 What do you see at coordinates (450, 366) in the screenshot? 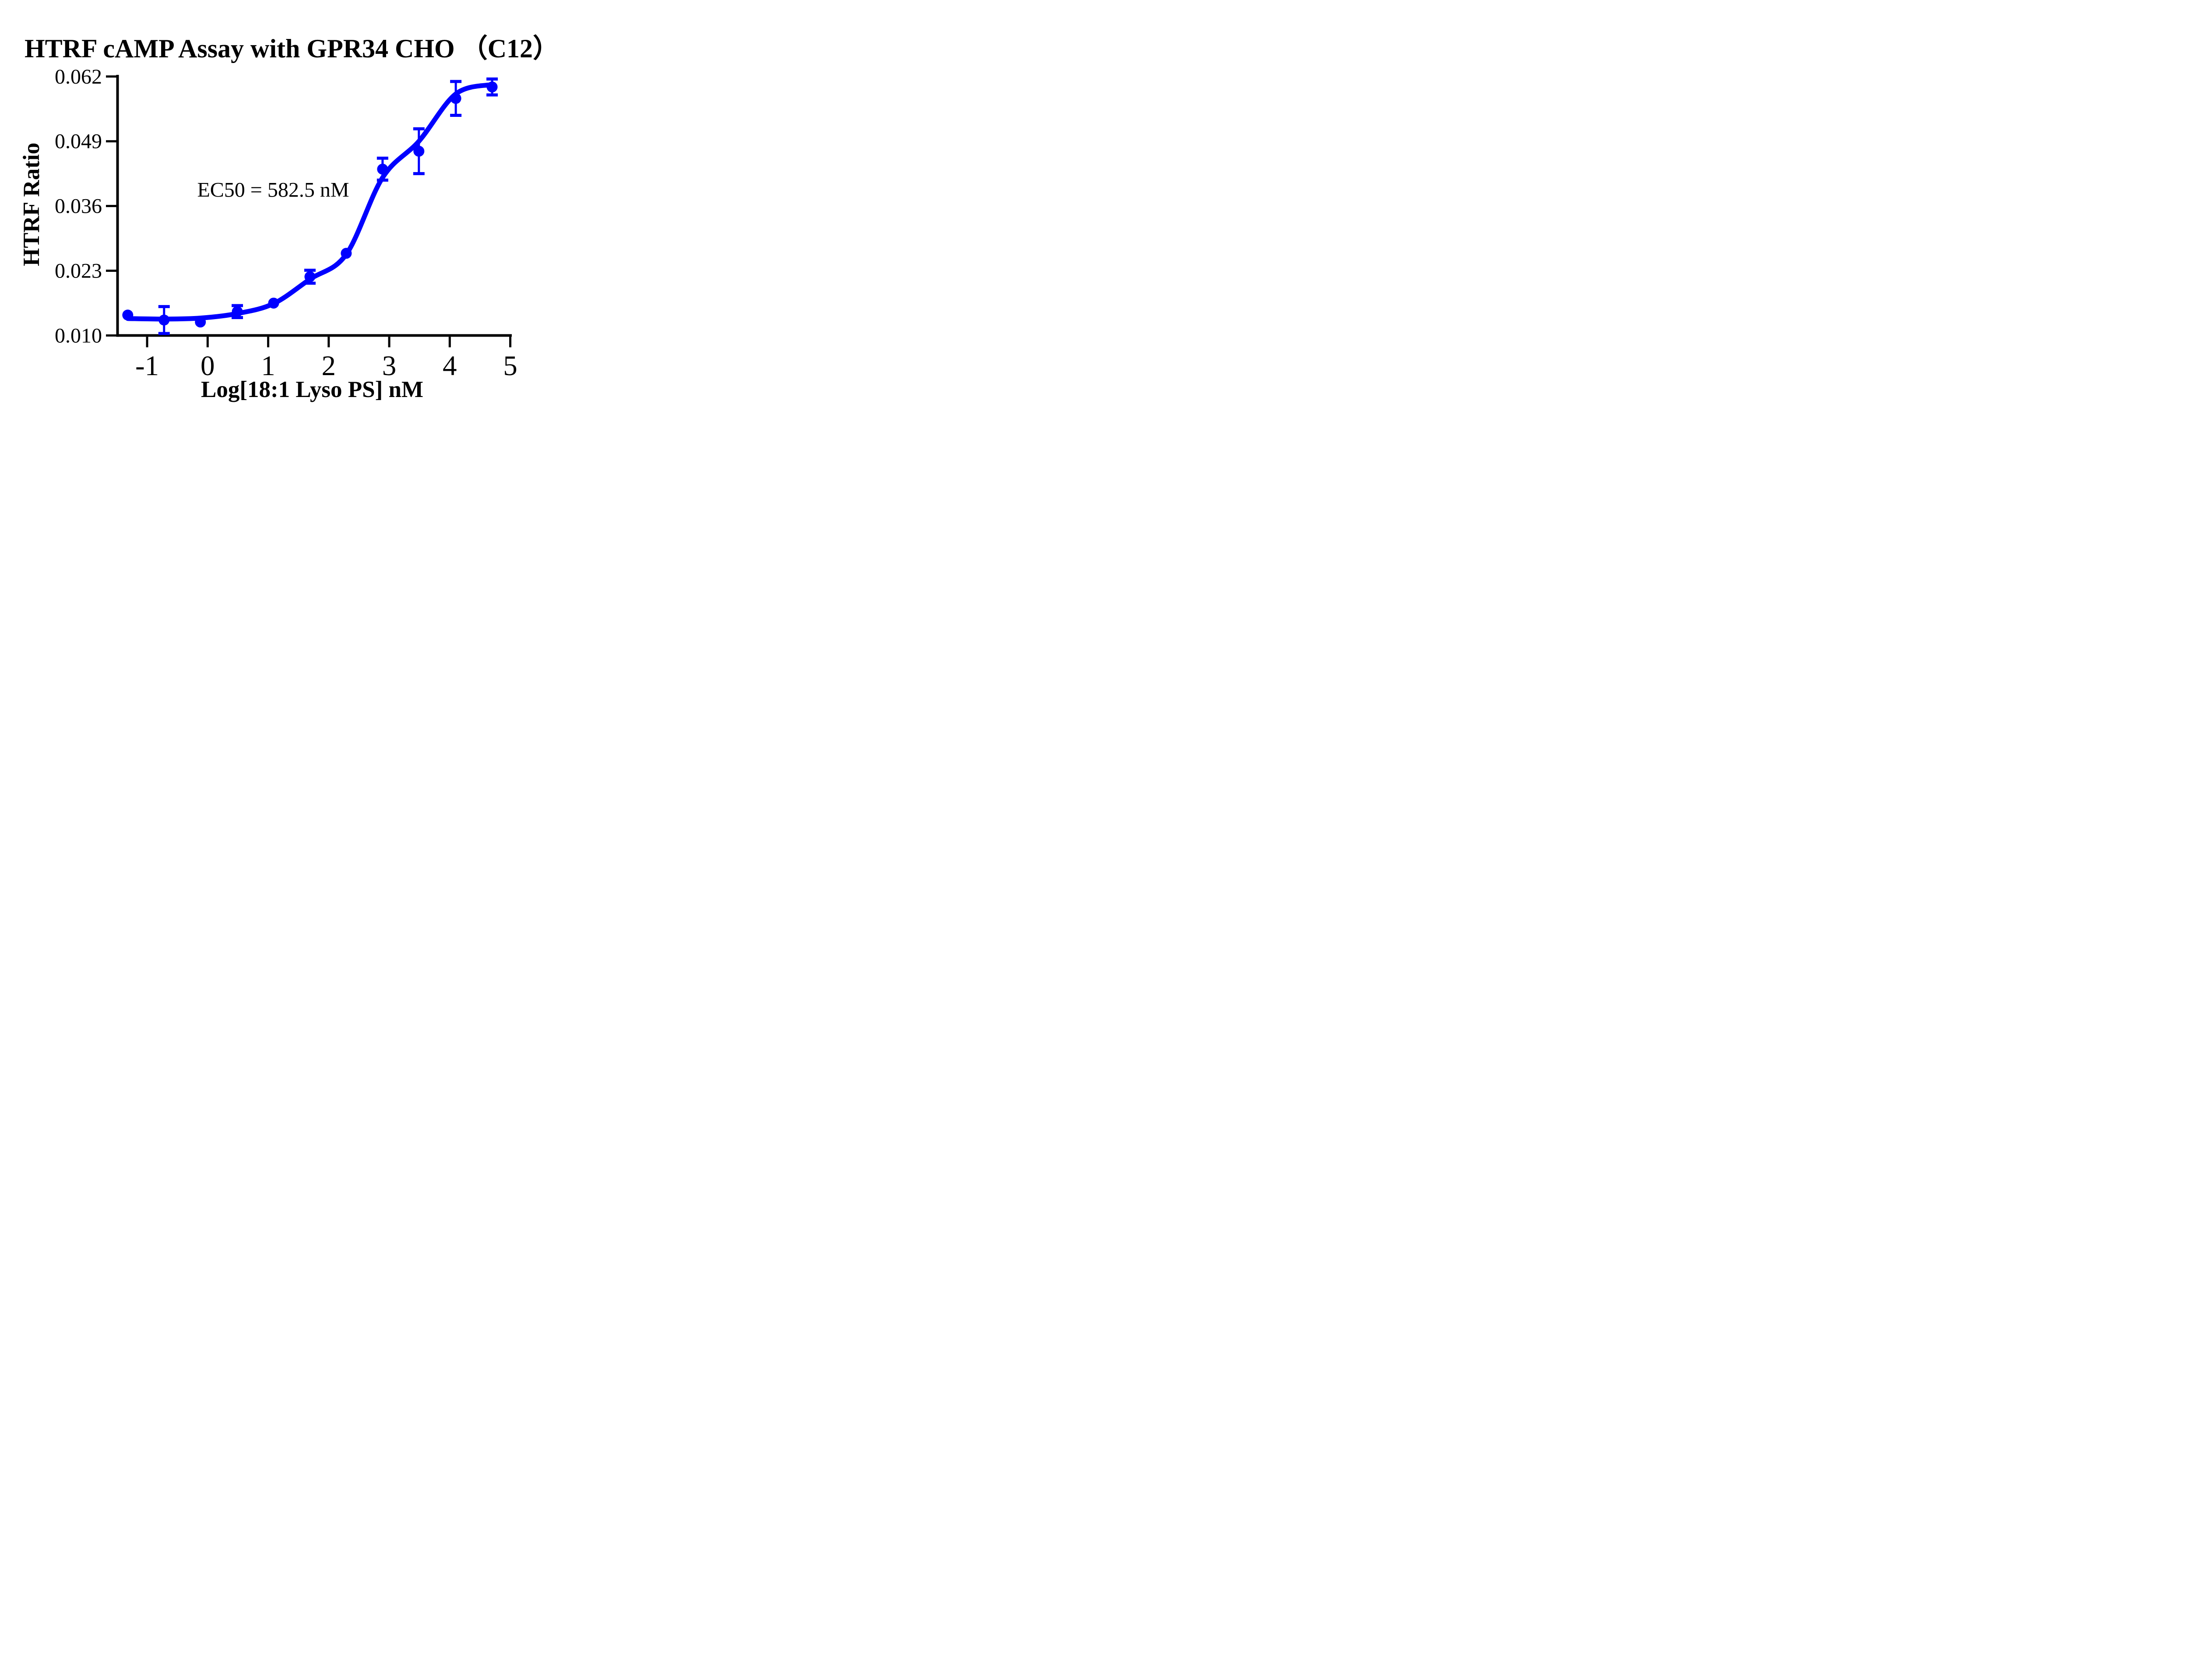
I see `x-tick-label: 4` at bounding box center [450, 366].